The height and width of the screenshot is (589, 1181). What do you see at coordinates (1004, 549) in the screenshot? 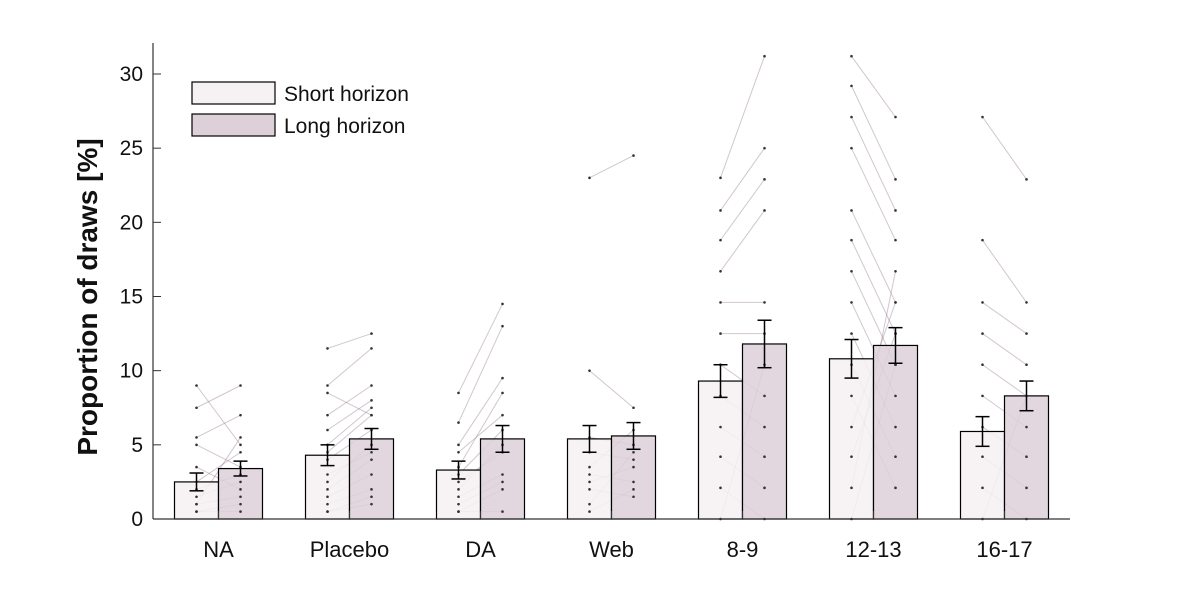
I see `x-tick-label: 16-17` at bounding box center [1004, 549].